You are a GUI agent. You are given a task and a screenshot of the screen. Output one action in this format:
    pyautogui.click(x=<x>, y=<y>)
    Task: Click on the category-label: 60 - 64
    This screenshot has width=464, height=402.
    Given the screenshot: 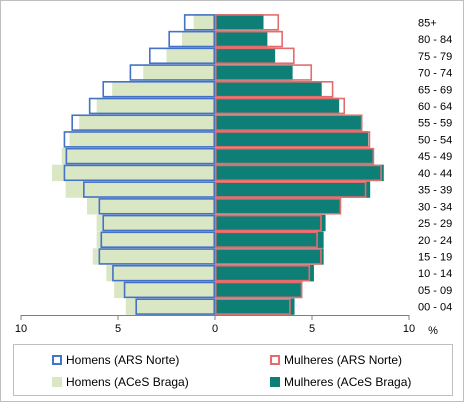 What is the action you would take?
    pyautogui.click(x=435, y=107)
    